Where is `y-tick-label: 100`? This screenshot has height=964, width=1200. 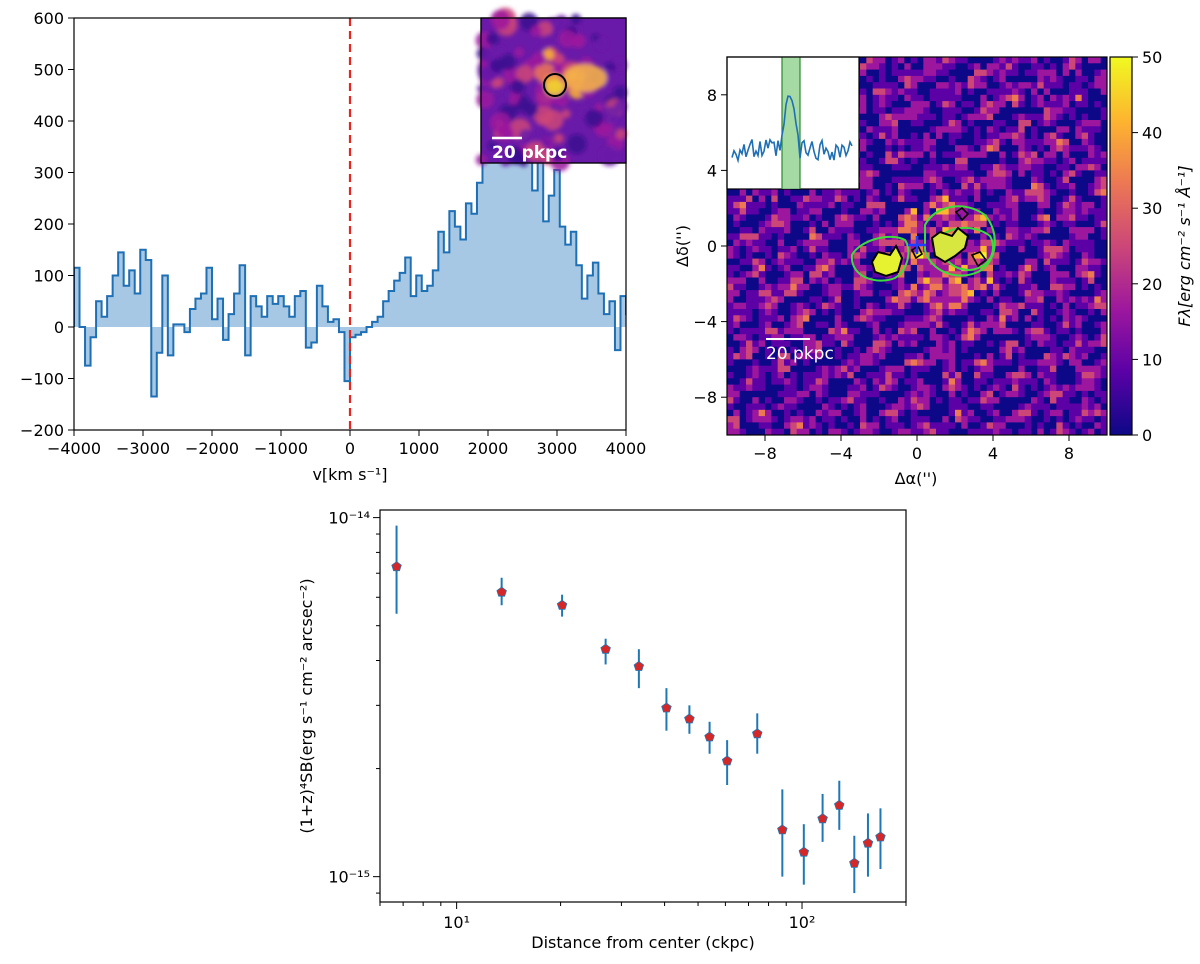 y-tick-label: 100 is located at coordinates (48, 276).